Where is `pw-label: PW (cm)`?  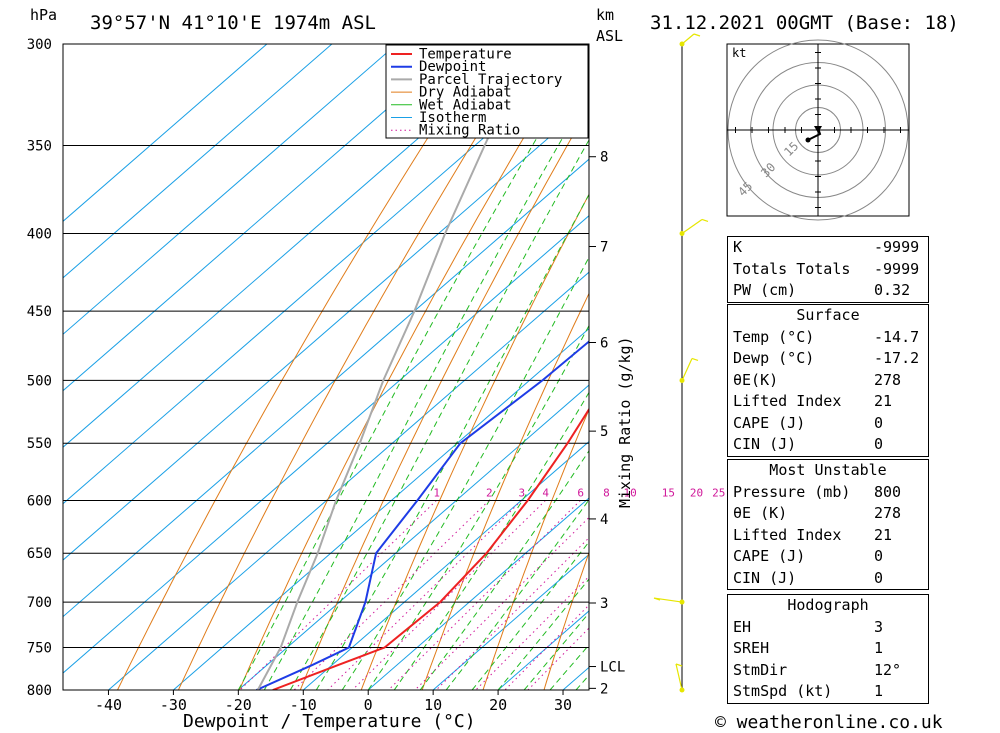
pw-label: PW (cm) is located at coordinates (765, 290).